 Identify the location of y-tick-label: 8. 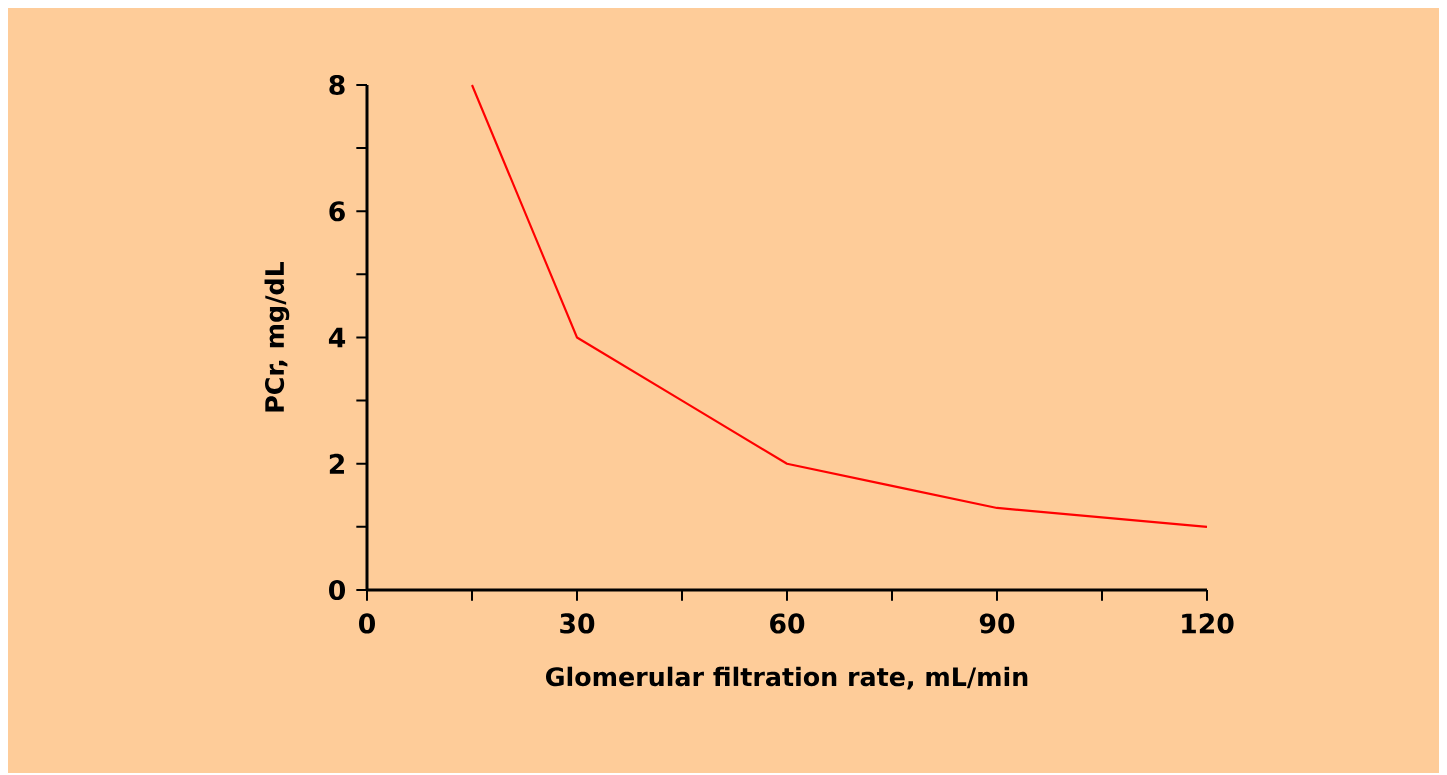
(337, 85).